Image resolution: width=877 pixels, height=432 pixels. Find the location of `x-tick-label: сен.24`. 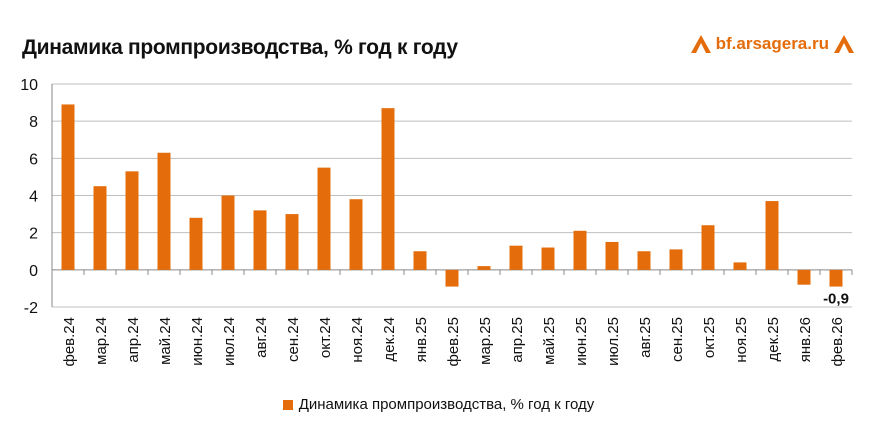

x-tick-label: сен.24 is located at coordinates (293, 339).